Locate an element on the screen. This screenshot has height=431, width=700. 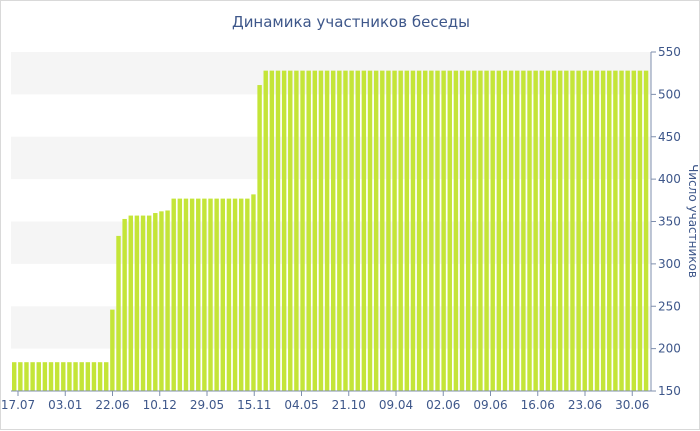
x-tick-label: 22.06 is located at coordinates (112, 405).